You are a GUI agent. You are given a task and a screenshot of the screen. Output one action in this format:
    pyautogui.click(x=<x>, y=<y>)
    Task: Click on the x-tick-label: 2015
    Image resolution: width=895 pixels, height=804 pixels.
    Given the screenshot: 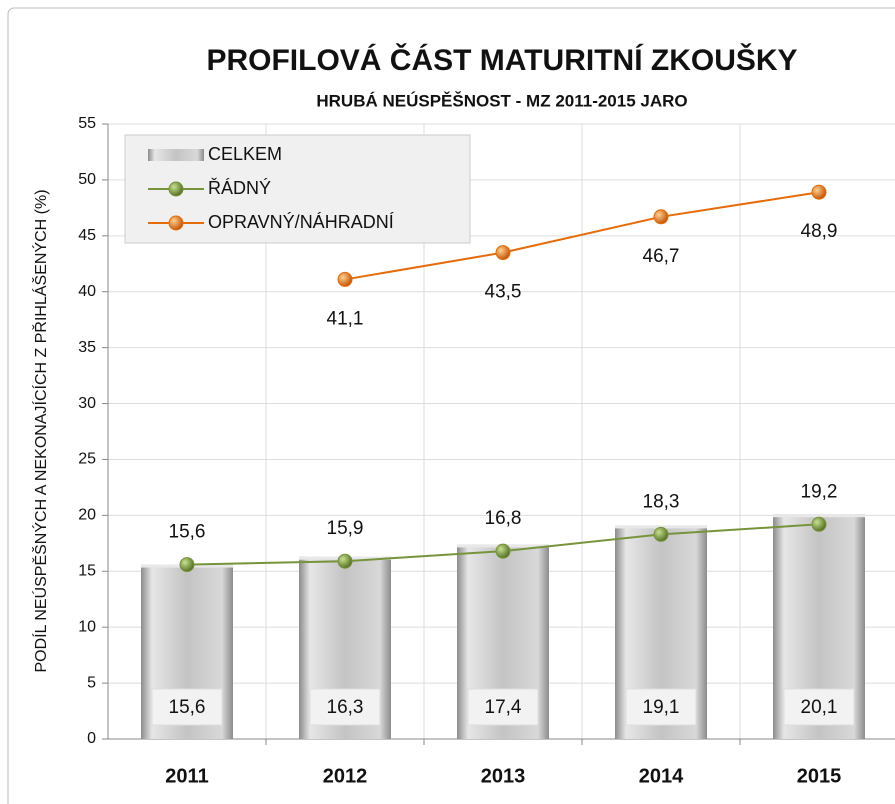 What is the action you would take?
    pyautogui.click(x=819, y=776)
    